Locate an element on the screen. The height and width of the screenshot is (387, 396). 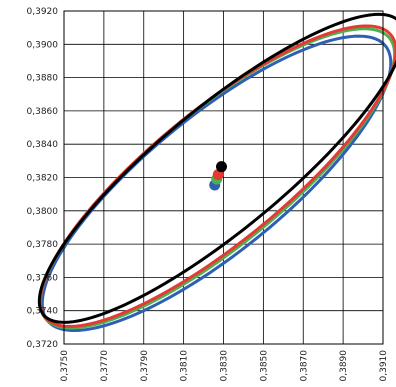
x-tick-label: 0,3810 is located at coordinates (185, 366).